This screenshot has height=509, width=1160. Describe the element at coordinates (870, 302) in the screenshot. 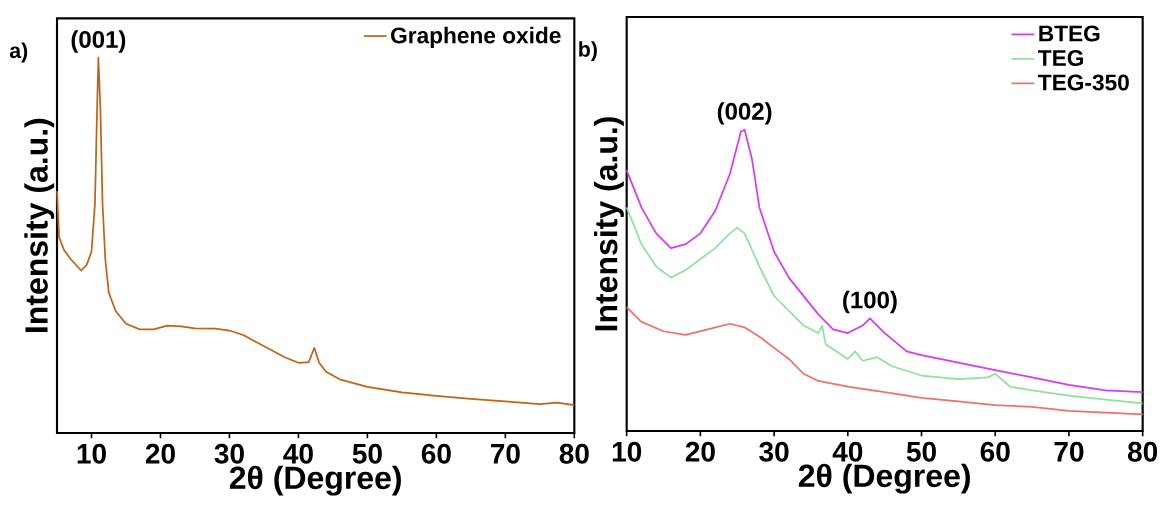

I see `annotation: (100)` at that location.